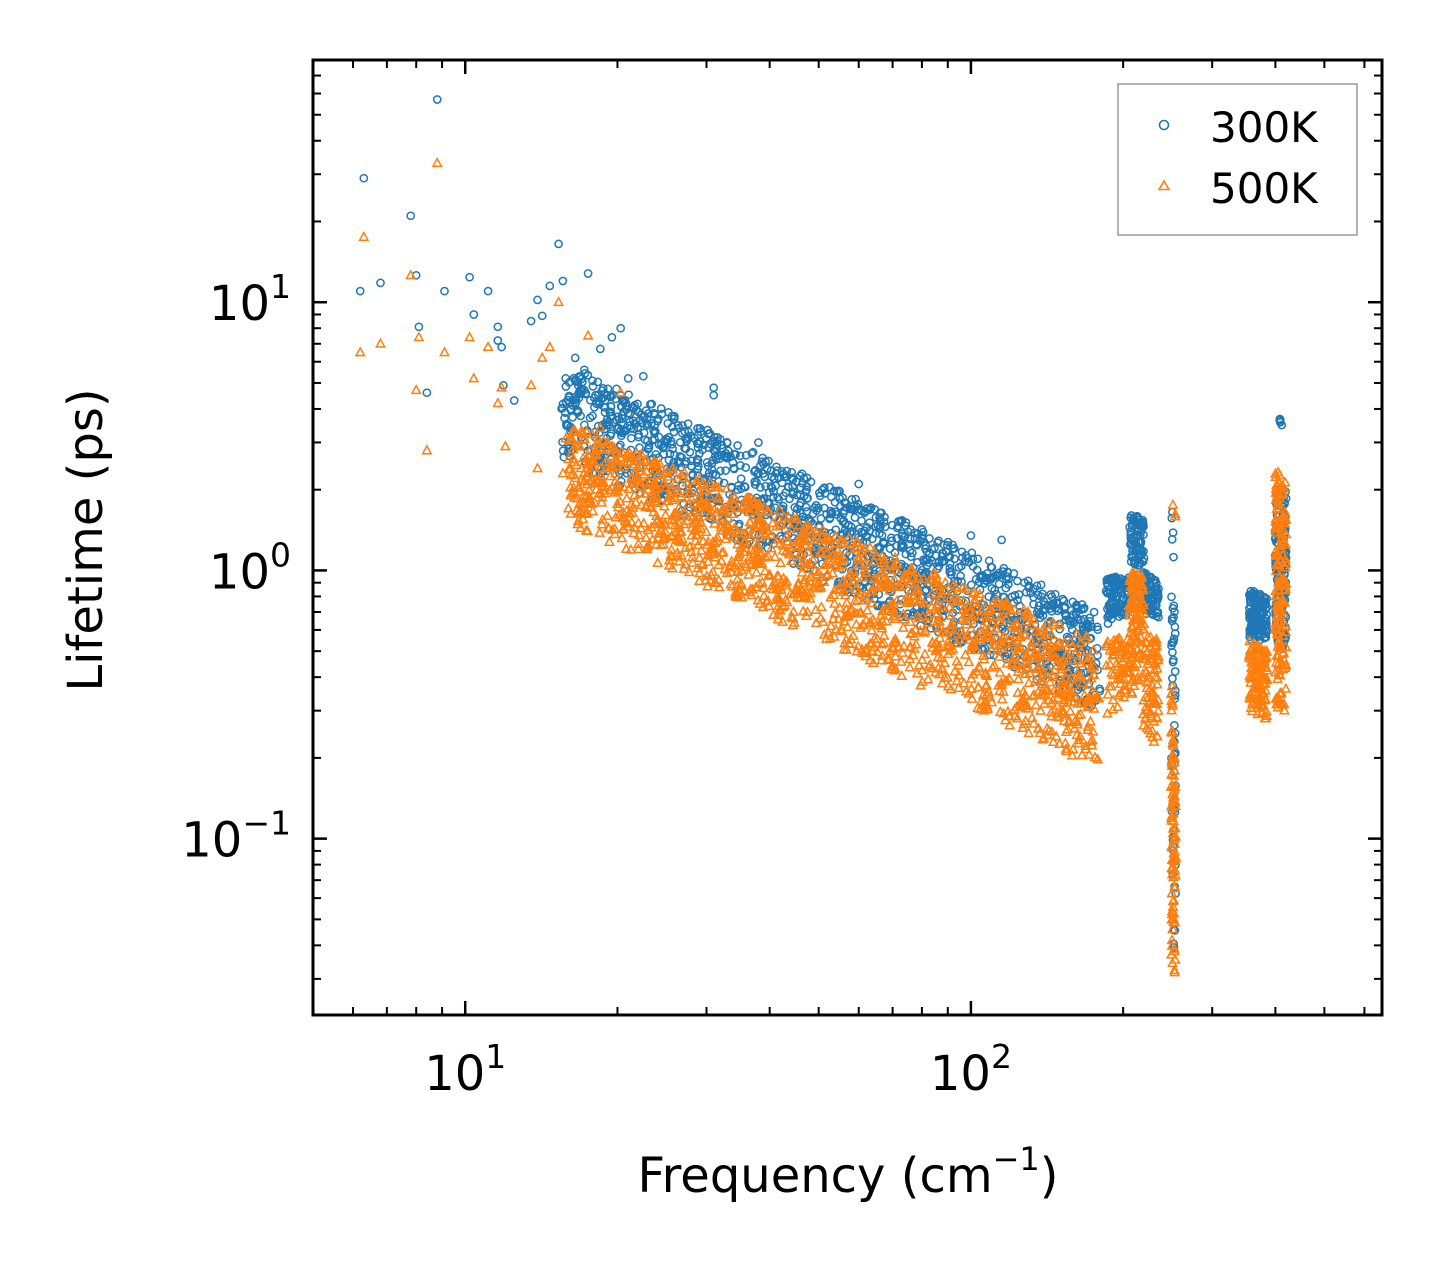 The height and width of the screenshot is (1265, 1442). What do you see at coordinates (847, 1172) in the screenshot?
I see `x-axis-label: Frequency (cm−1)` at bounding box center [847, 1172].